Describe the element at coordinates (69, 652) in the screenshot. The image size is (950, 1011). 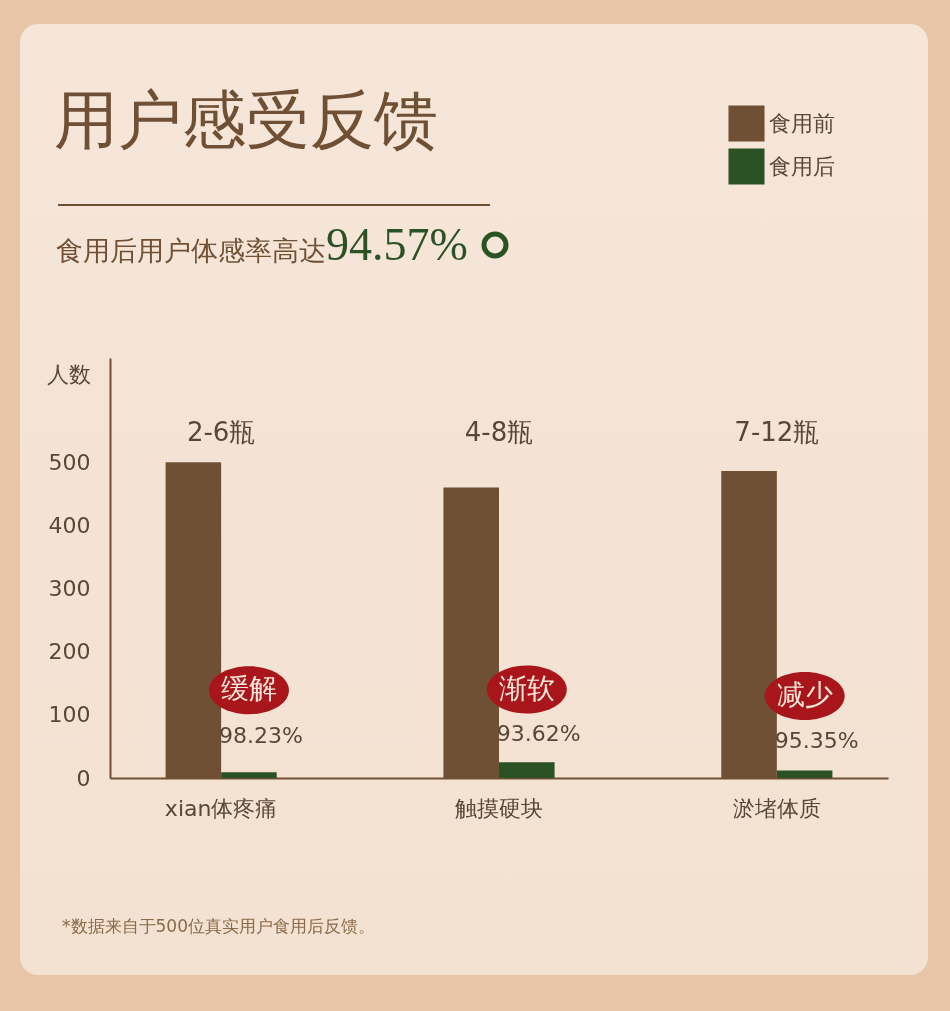
I see `y-tick-label: 200` at that location.